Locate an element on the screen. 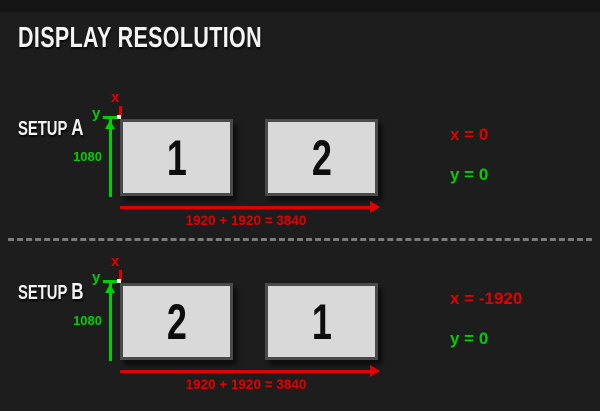 The image size is (600, 411). setup-b-label: SETUP B is located at coordinates (51, 291).